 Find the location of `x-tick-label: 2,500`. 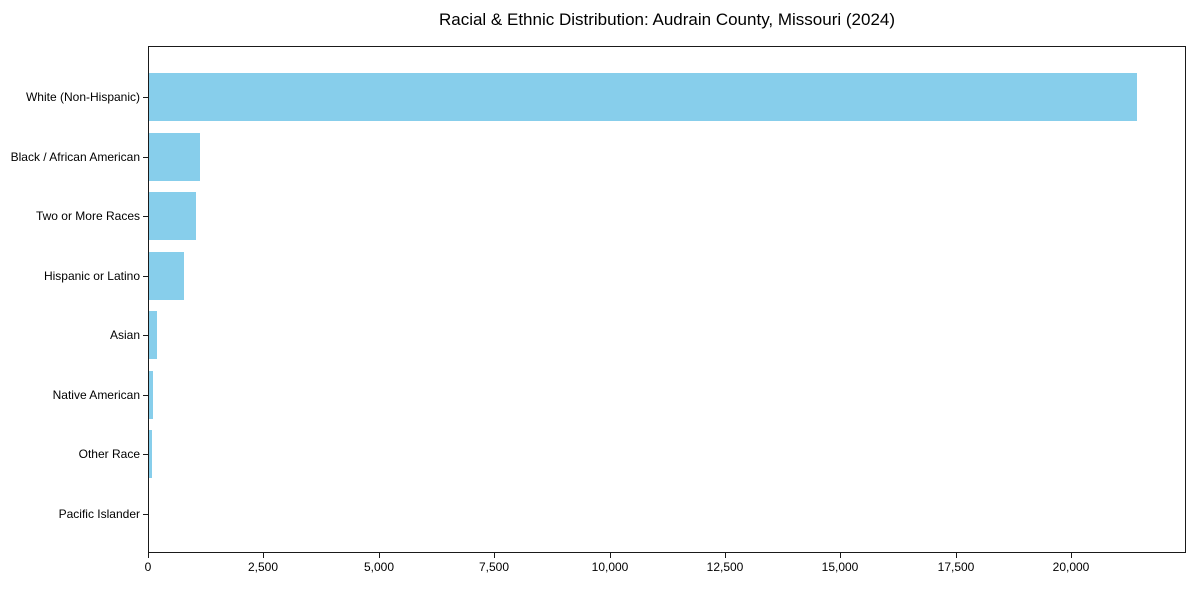

x-tick-label: 2,500 is located at coordinates (263, 567).